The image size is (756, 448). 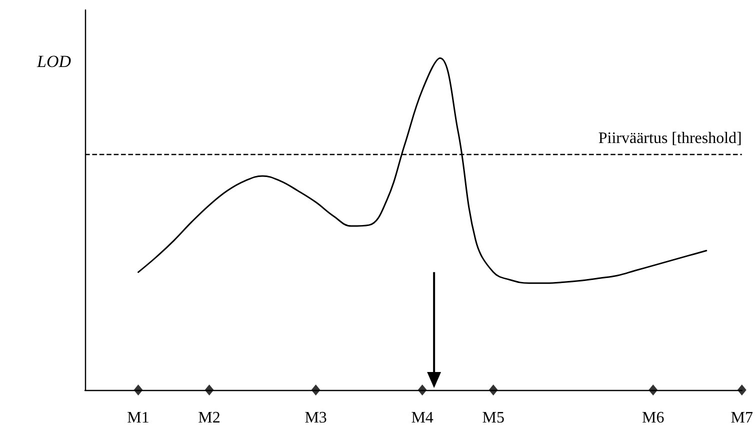 I want to click on ref-line-label: Piirväärtus [threshold], so click(x=670, y=138).